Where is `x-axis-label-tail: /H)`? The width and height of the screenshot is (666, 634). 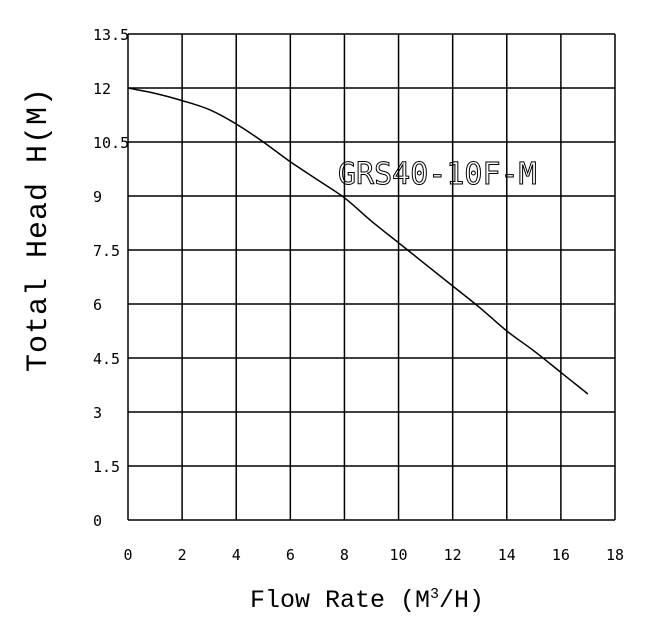
x-axis-label-tail: /H) is located at coordinates (461, 600).